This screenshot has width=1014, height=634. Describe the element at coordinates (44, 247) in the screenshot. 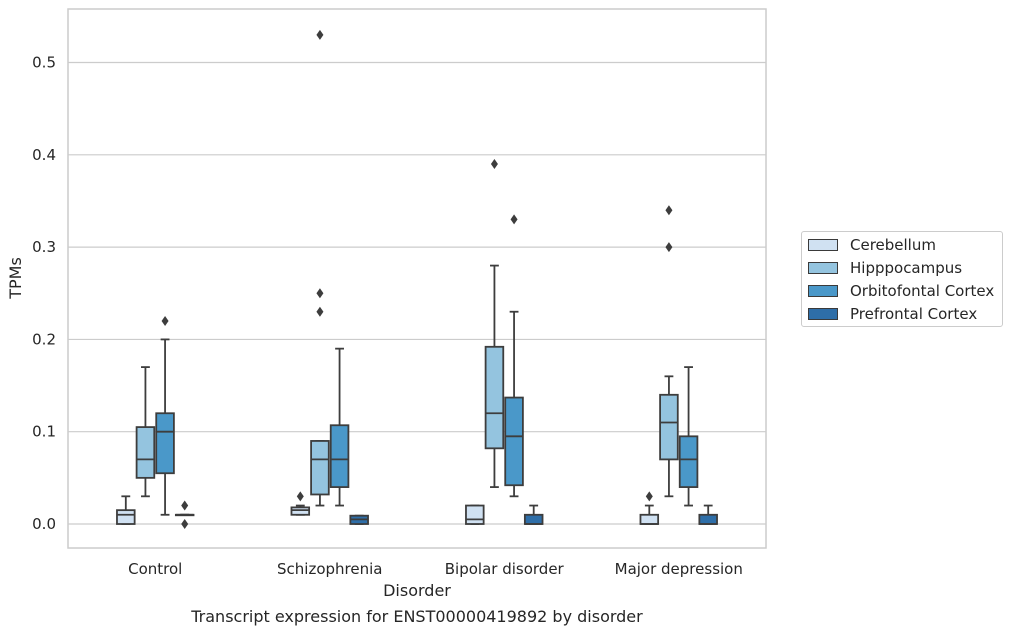

I see `y-tick-label: 0.3` at that location.